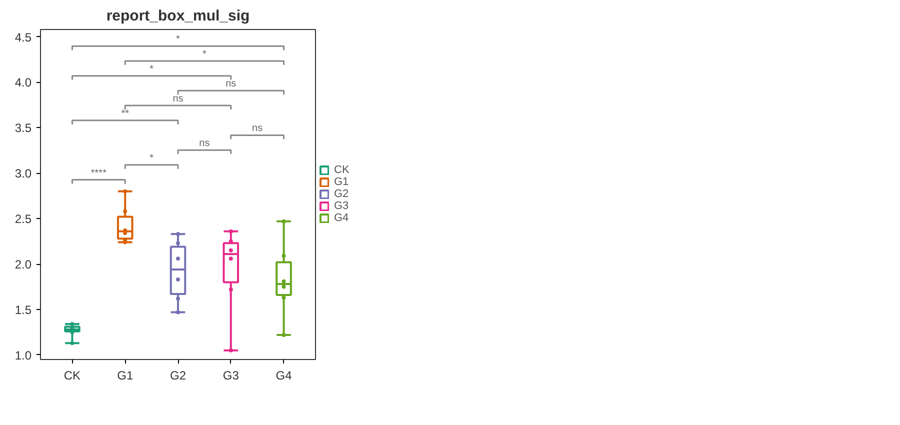 The height and width of the screenshot is (425, 900). I want to click on legend-label: G3, so click(342, 206).